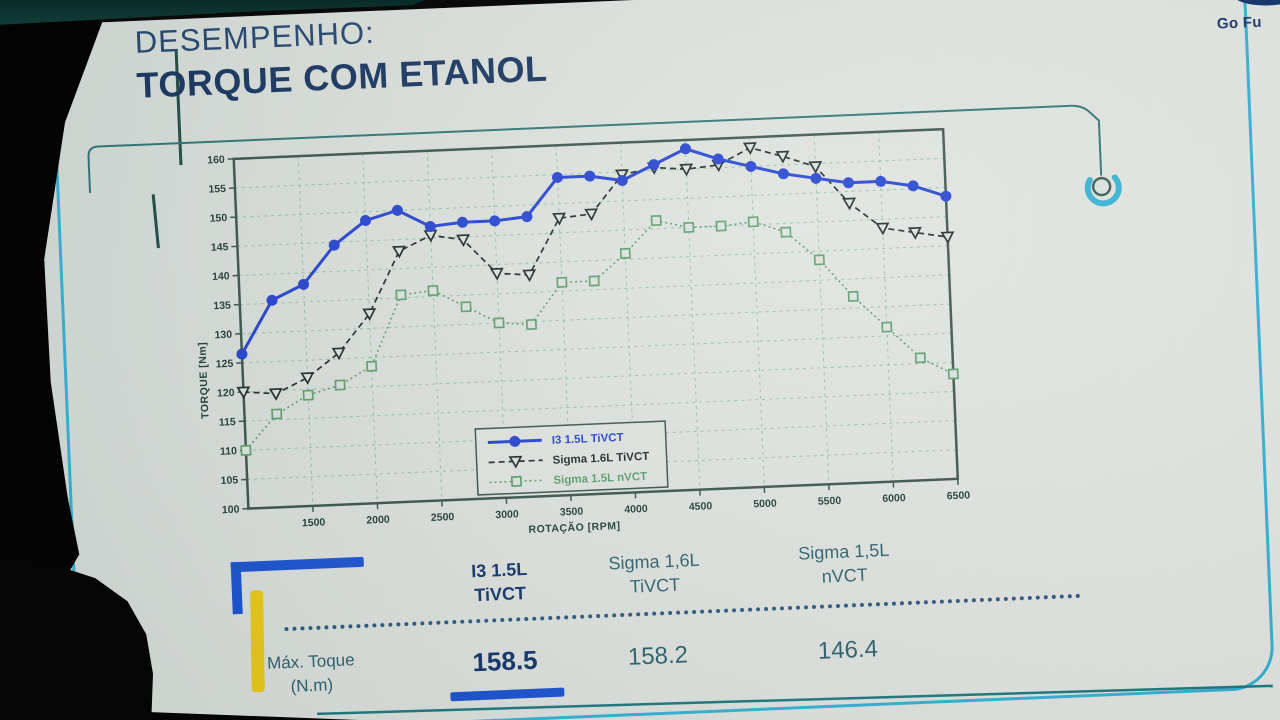 Image resolution: width=1280 pixels, height=720 pixels. Describe the element at coordinates (236, 588) in the screenshot. I see `blue-bracket-decoration-vertical` at that location.